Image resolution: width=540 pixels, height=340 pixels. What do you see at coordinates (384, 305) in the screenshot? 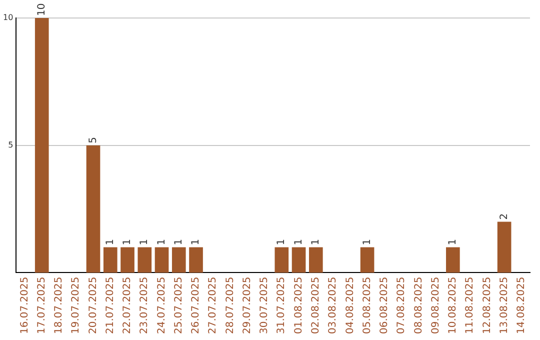
I see `x-tick-label: 06.08.2025` at bounding box center [384, 305].